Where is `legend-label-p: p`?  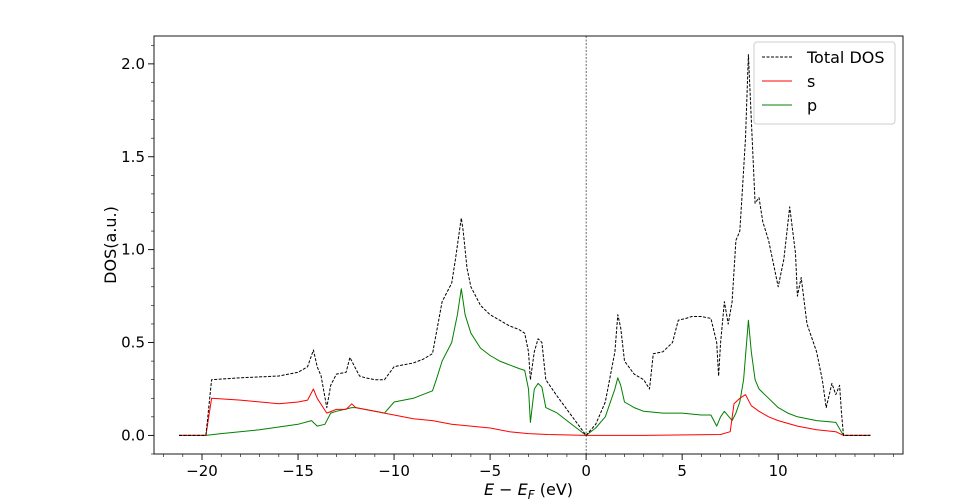
legend-label-p: p is located at coordinates (812, 105).